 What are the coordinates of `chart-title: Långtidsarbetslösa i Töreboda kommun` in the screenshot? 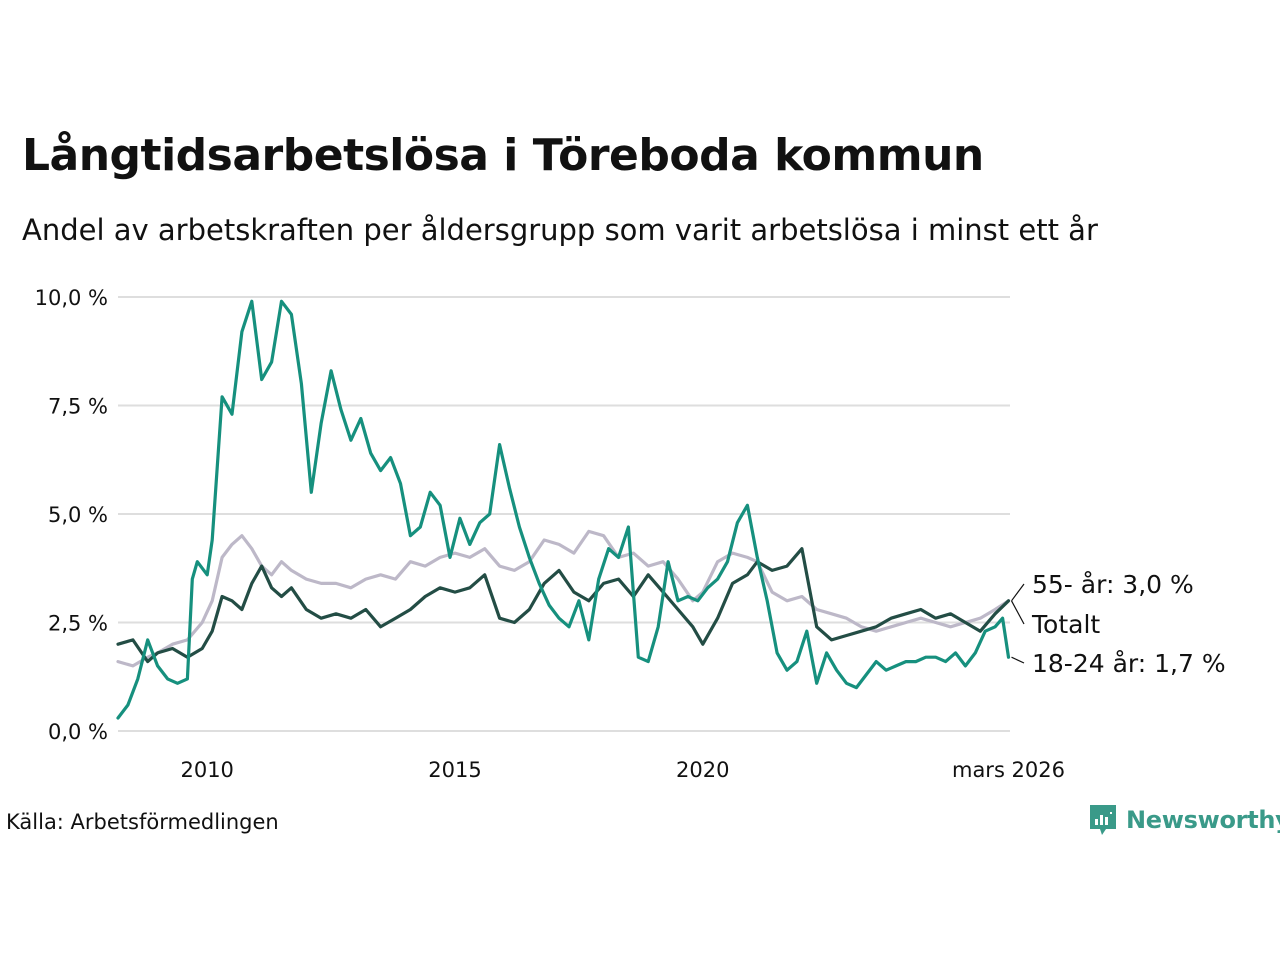 It's located at (503, 155).